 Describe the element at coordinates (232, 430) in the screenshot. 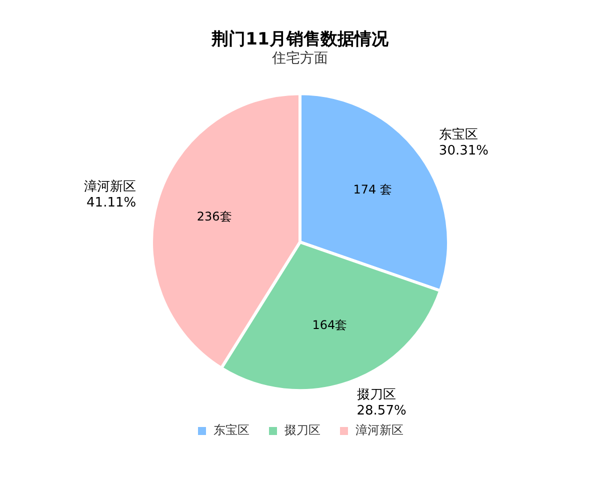

I see `legend-label: 东宝区` at that location.